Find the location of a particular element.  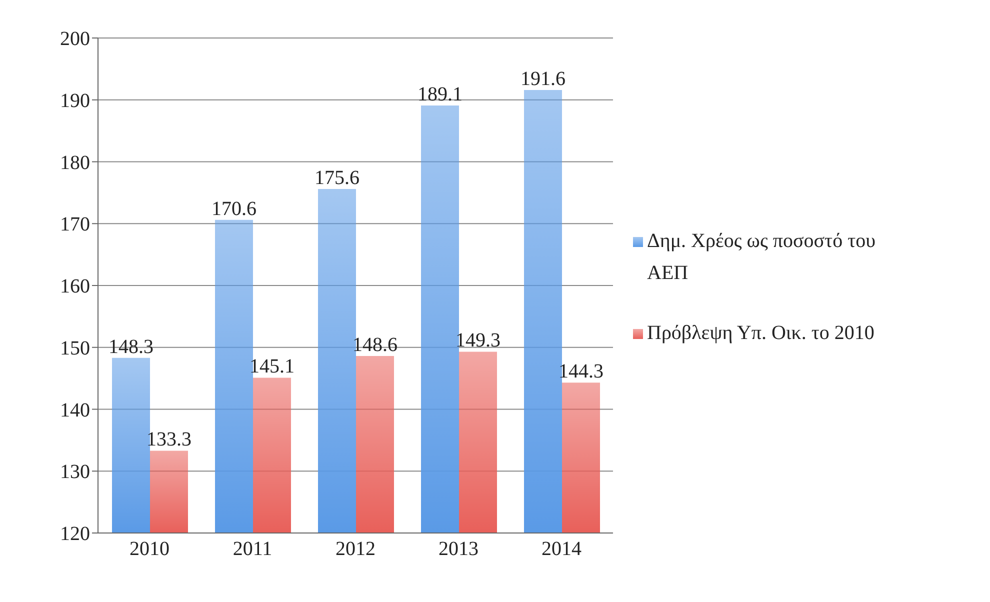

legend-label: Πρόβλεψη Υπ. Οικ. το 2010 is located at coordinates (760, 333).